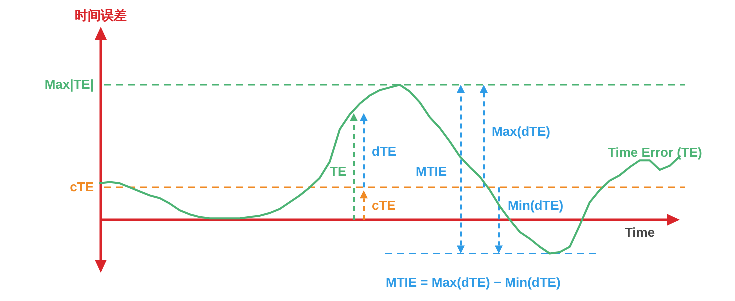 The height and width of the screenshot is (301, 735). I want to click on annotation: cTE, so click(384, 205).